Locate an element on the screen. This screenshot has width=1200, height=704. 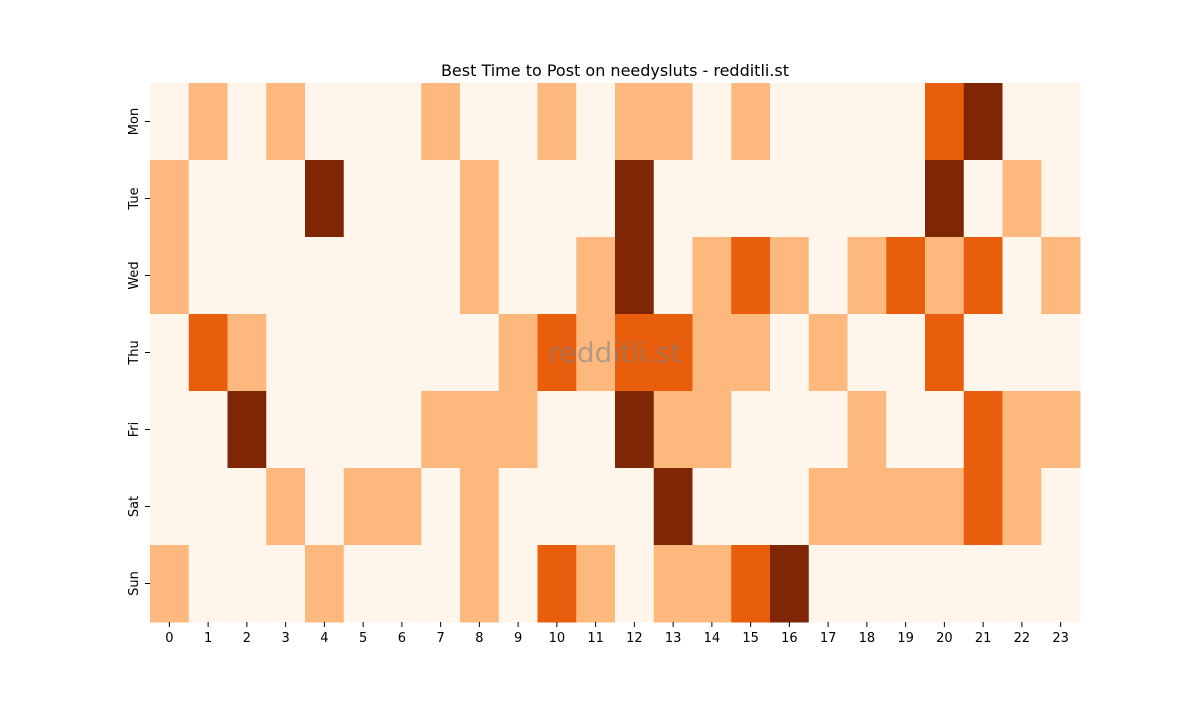
x-tick-label: 16 is located at coordinates (789, 638).